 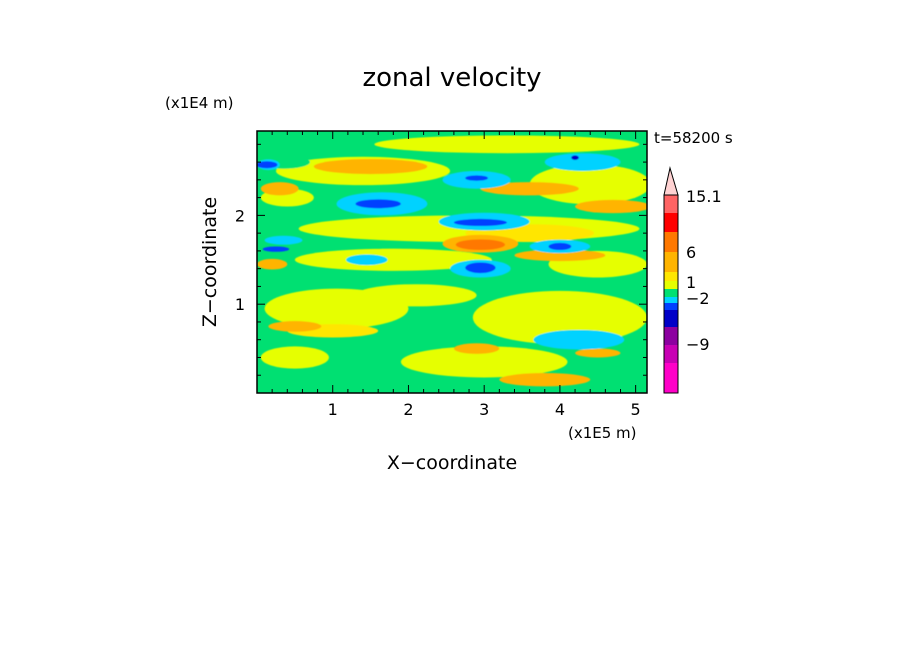 What do you see at coordinates (691, 252) in the screenshot?
I see `colorbar-label: 6` at bounding box center [691, 252].